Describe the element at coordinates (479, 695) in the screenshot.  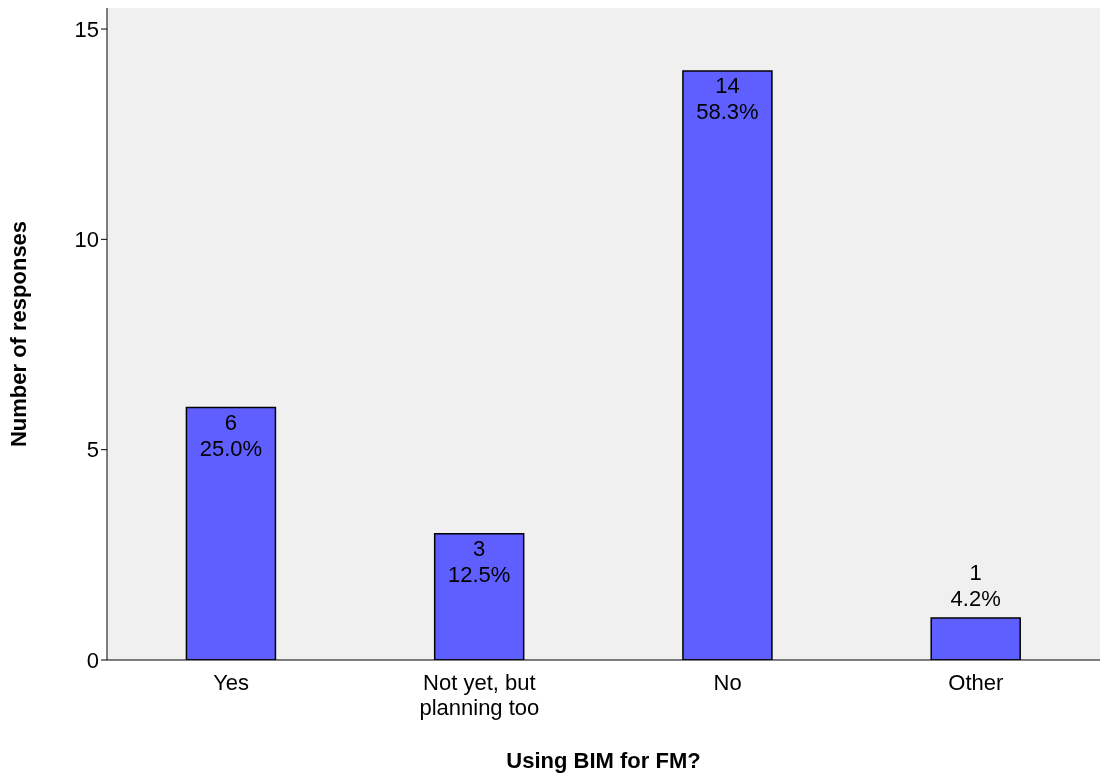
I see `x-tick-label: Not yet, but planning too` at that location.